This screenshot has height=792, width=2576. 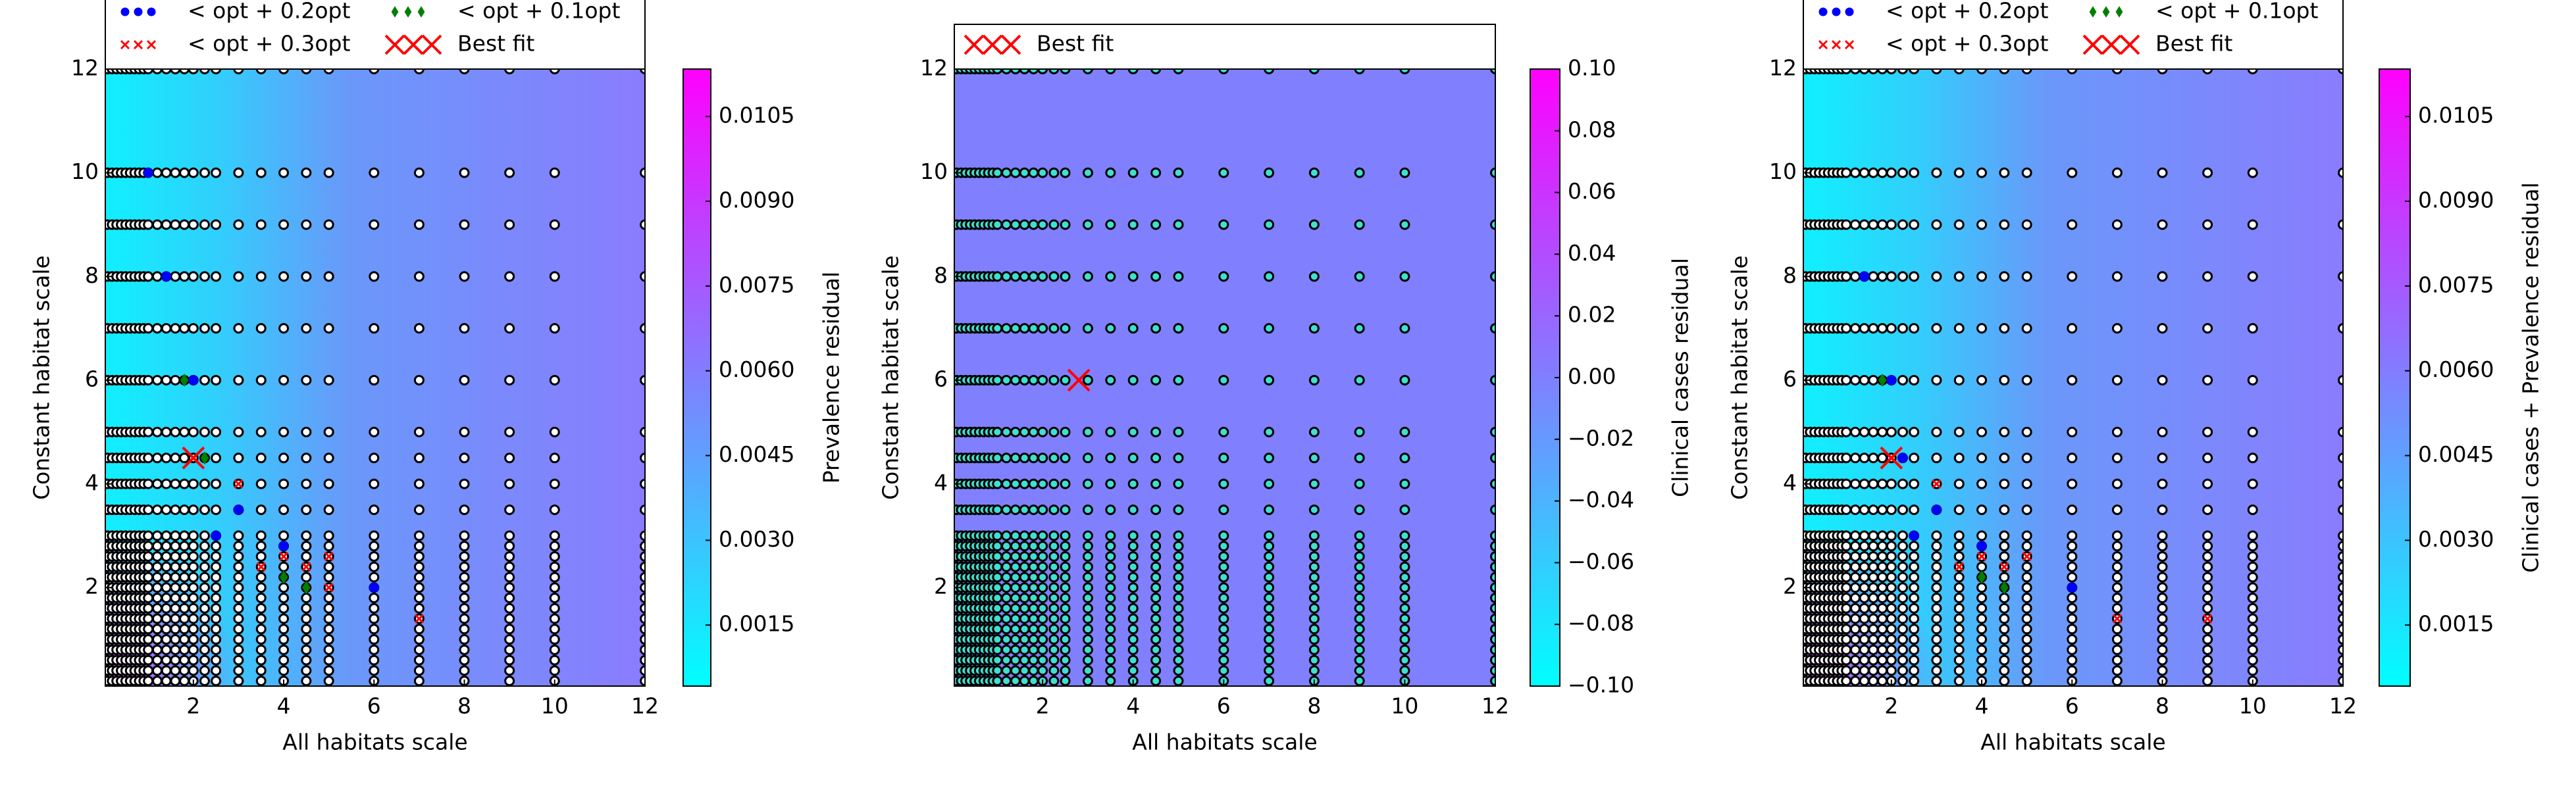 I want to click on y-tick-label: 4, so click(x=1790, y=482).